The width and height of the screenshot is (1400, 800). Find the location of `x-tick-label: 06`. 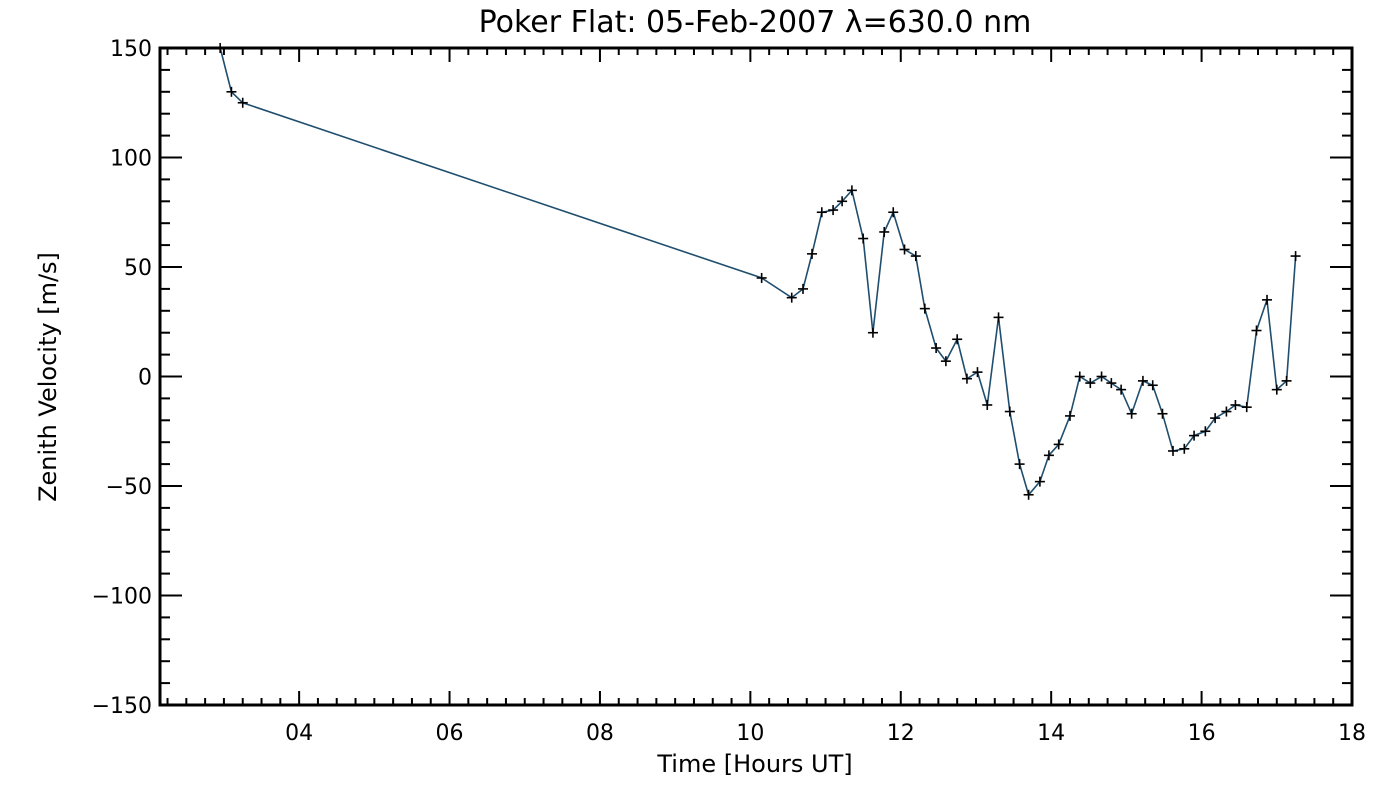

x-tick-label: 06 is located at coordinates (450, 733).